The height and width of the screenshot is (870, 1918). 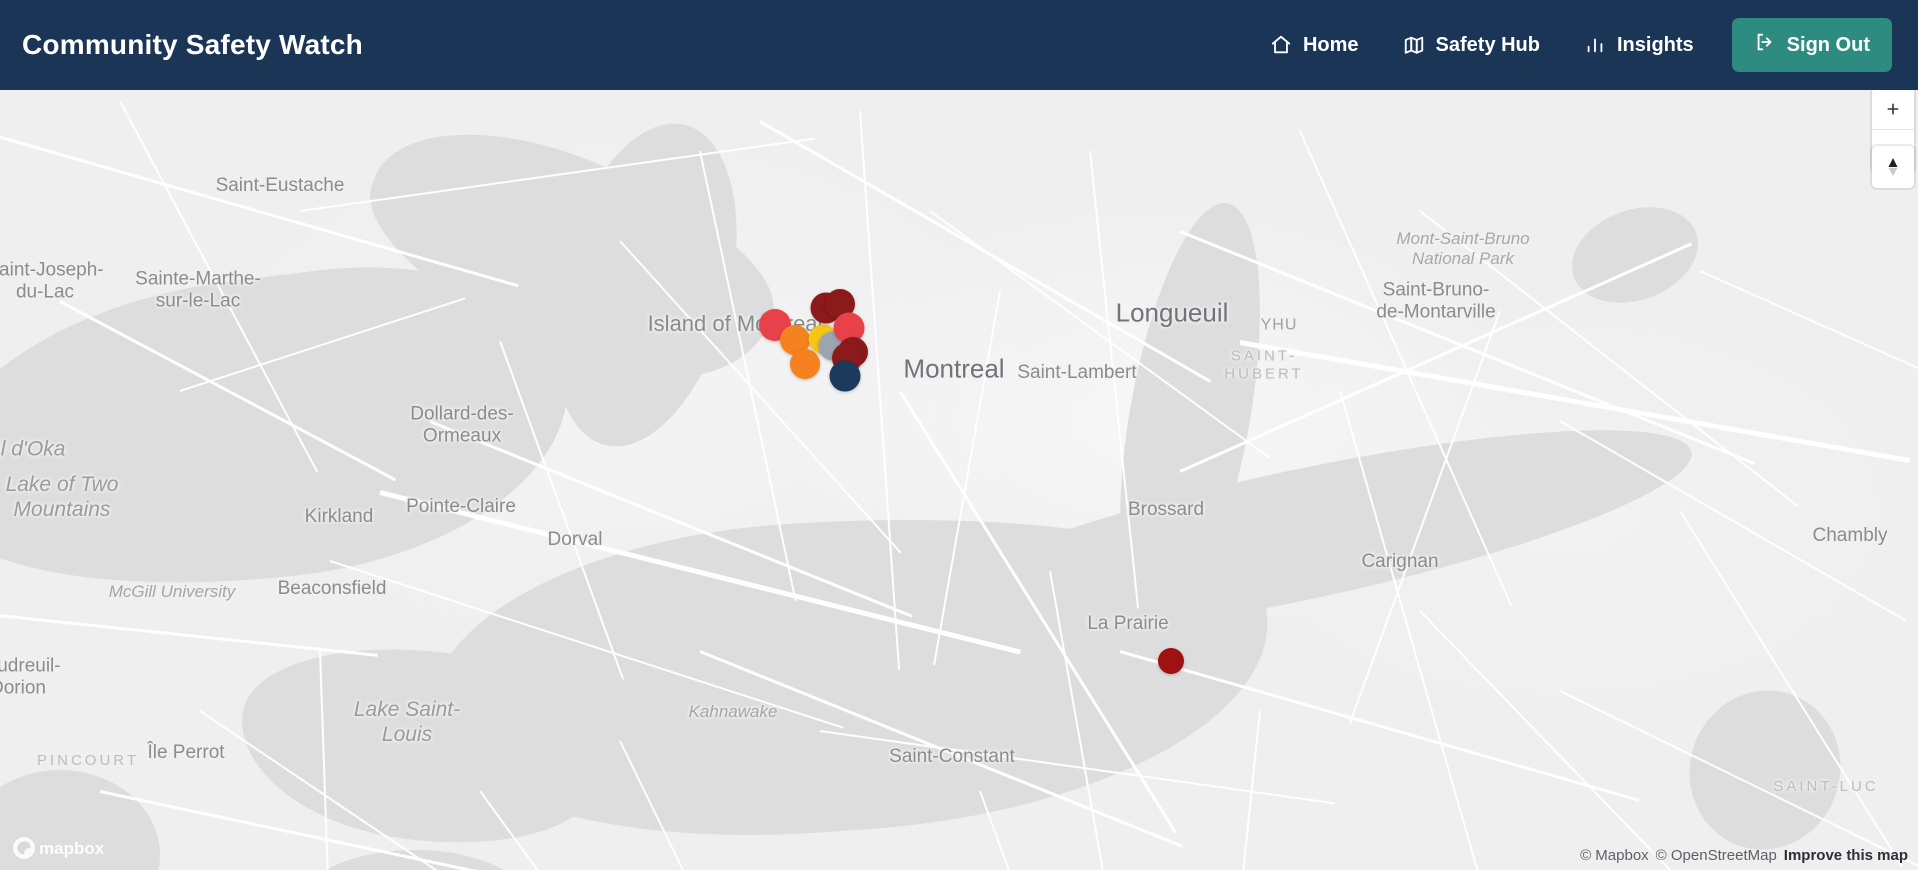 I want to click on attribution-mapbox: © Mapbox, so click(x=1614, y=855).